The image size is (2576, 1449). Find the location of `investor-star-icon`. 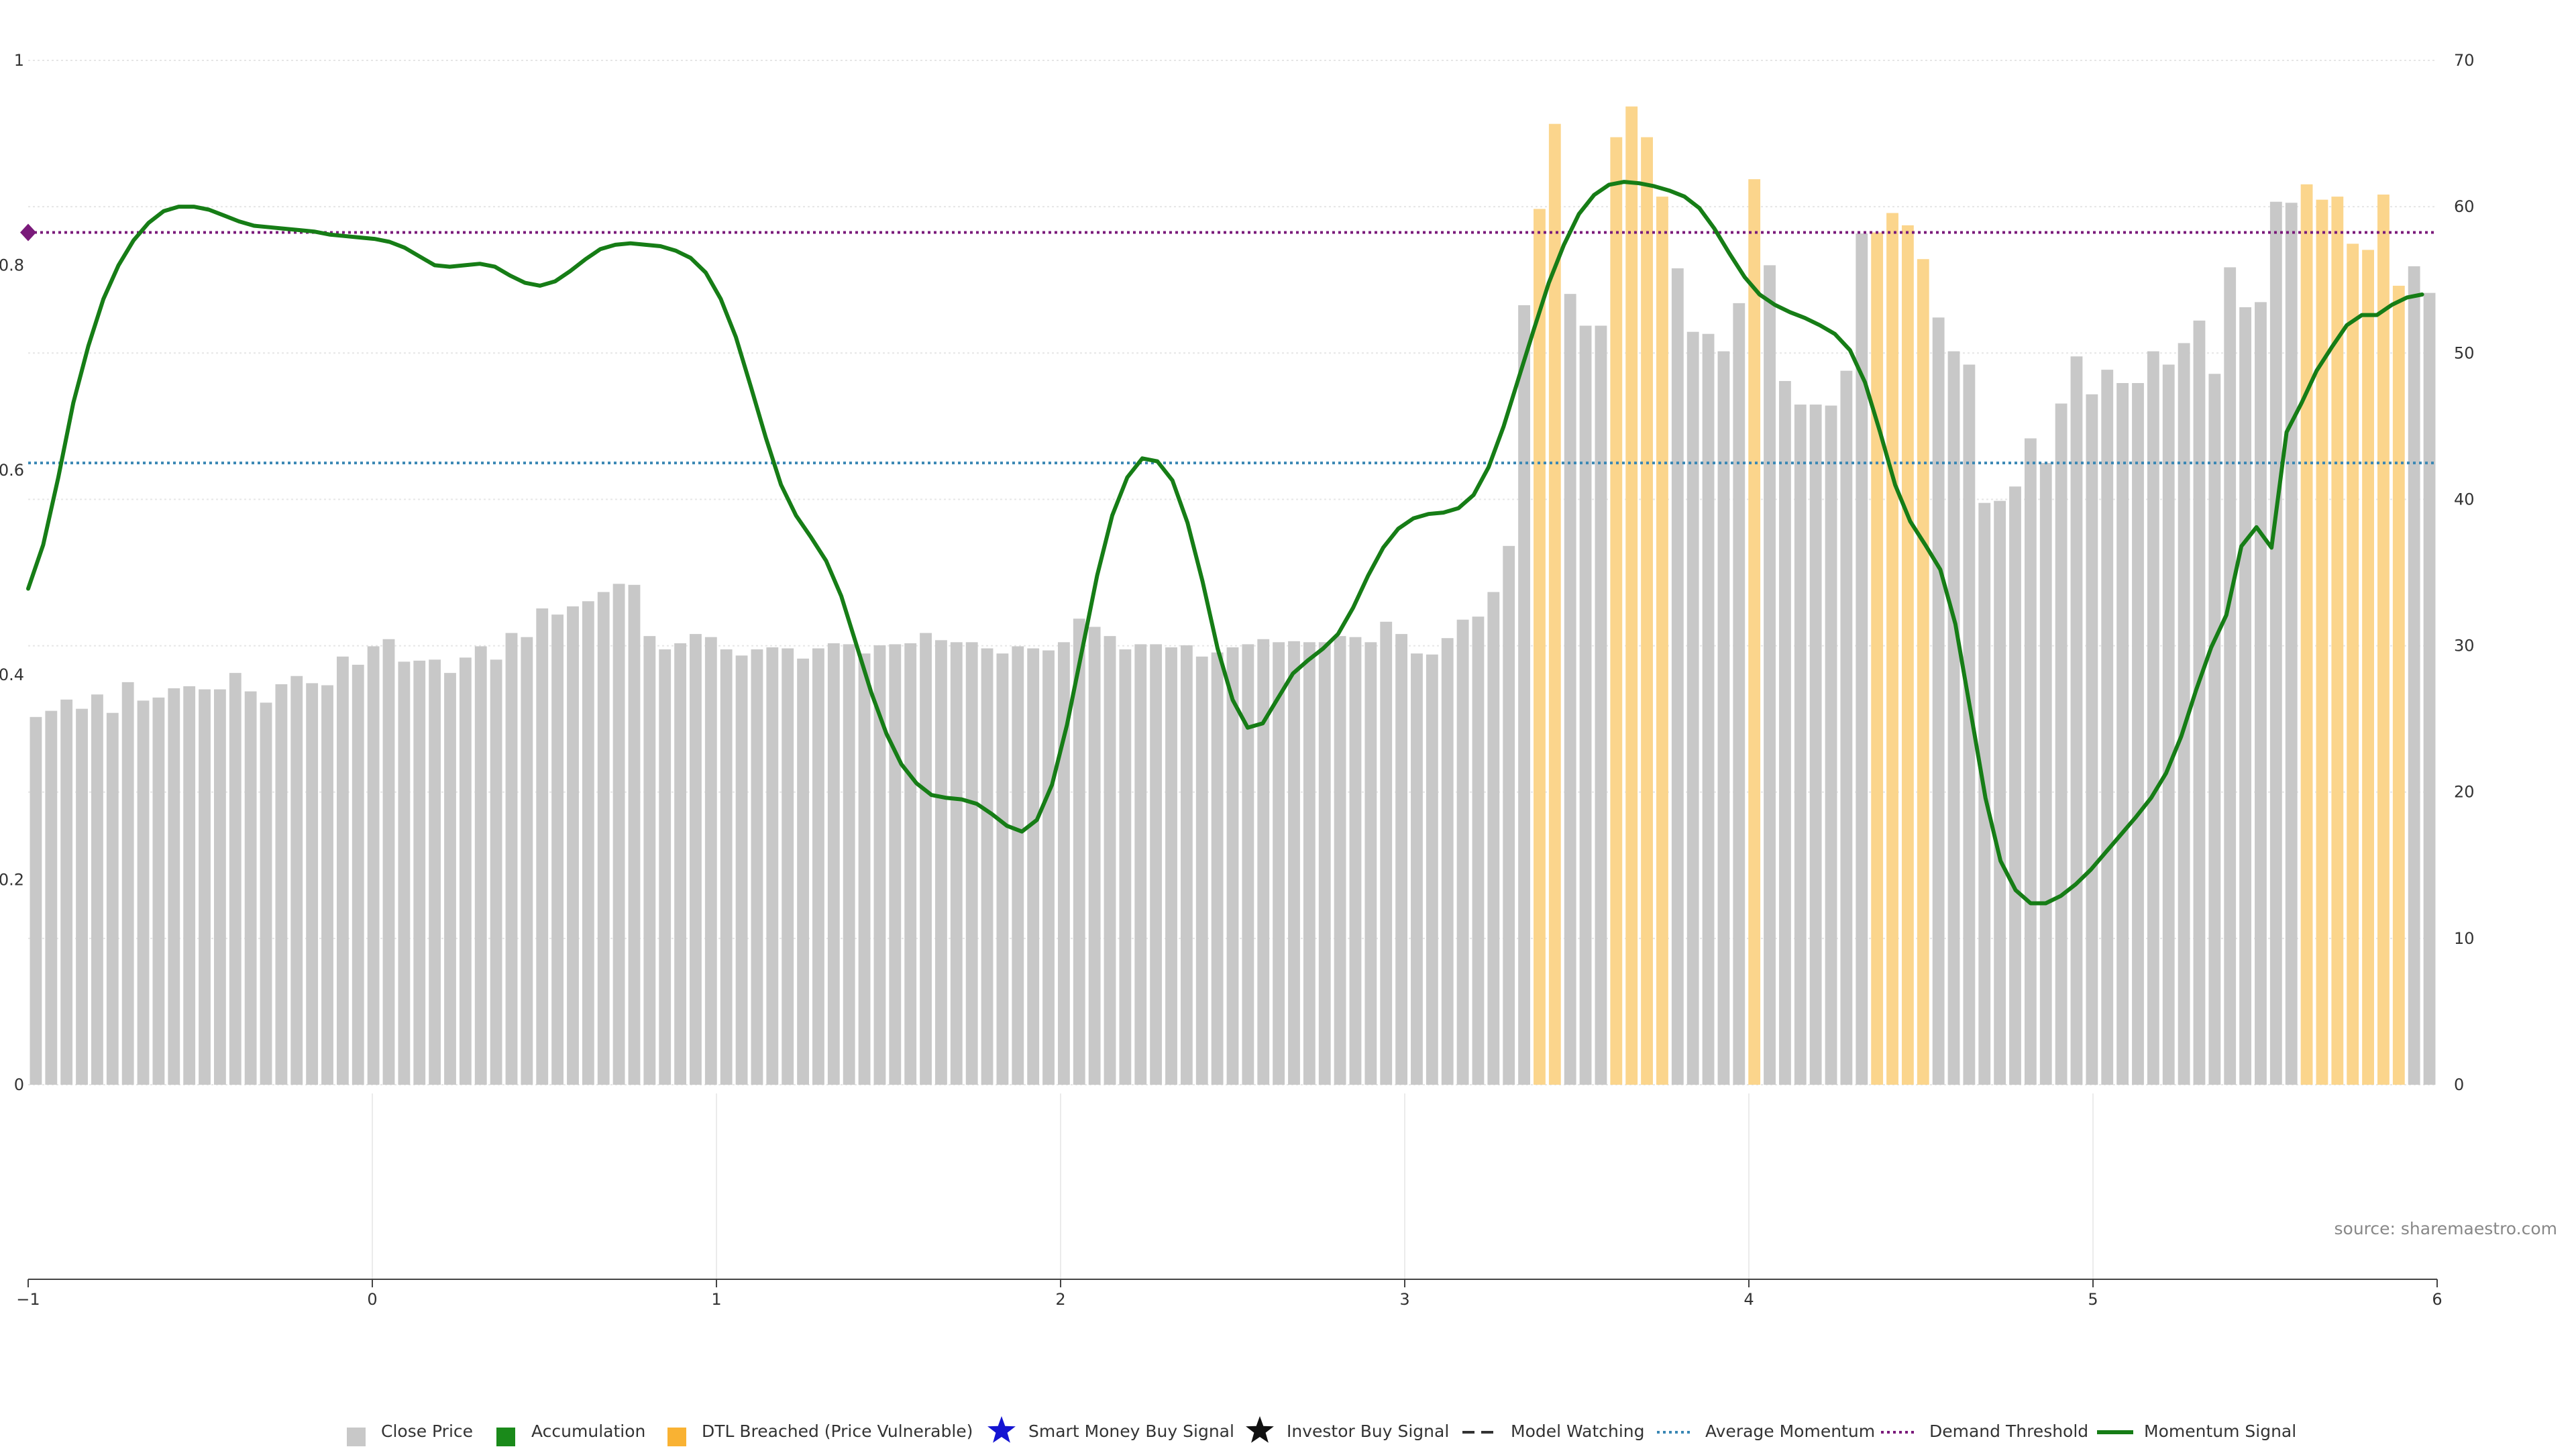

investor-star-icon is located at coordinates (1260, 1429).